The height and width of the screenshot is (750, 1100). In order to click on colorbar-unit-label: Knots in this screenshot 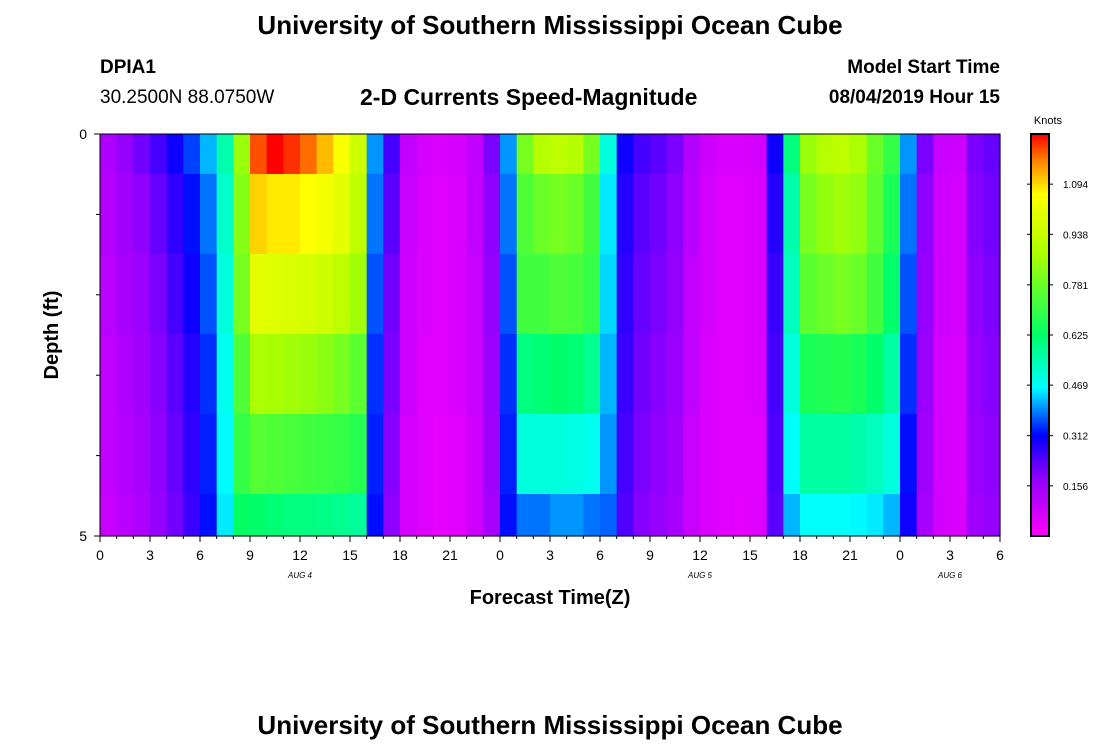, I will do `click(1048, 121)`.